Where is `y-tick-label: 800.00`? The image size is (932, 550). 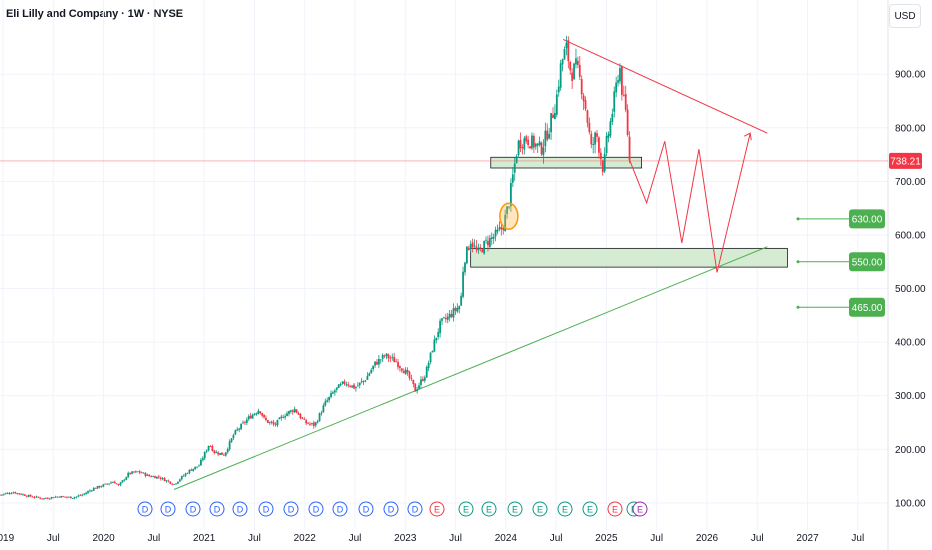 y-tick-label: 800.00 is located at coordinates (910, 128).